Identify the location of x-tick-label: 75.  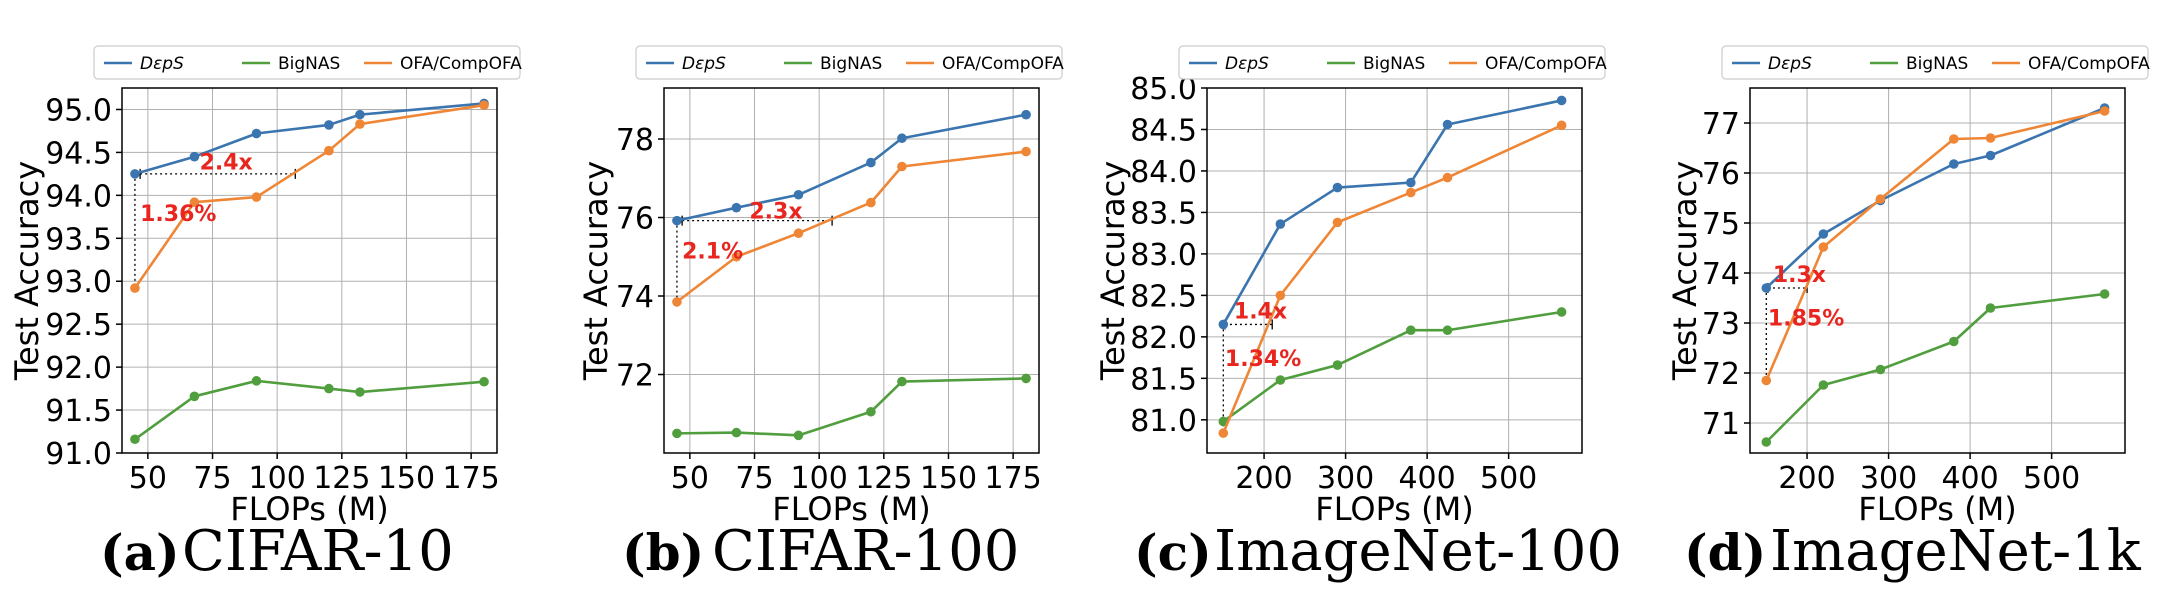
(212, 478).